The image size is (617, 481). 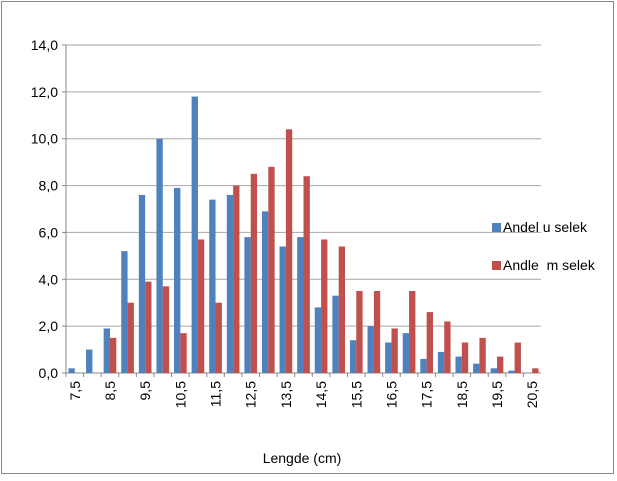 I want to click on y-tick-label: 10,0, so click(x=44, y=139).